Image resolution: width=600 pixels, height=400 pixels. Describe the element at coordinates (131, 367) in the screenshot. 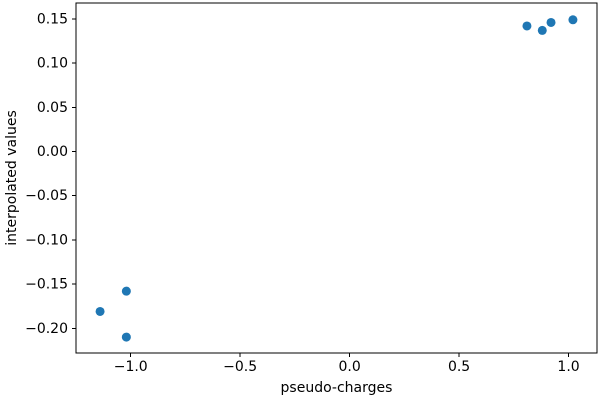

I see `x-tick-label: −1.0` at that location.